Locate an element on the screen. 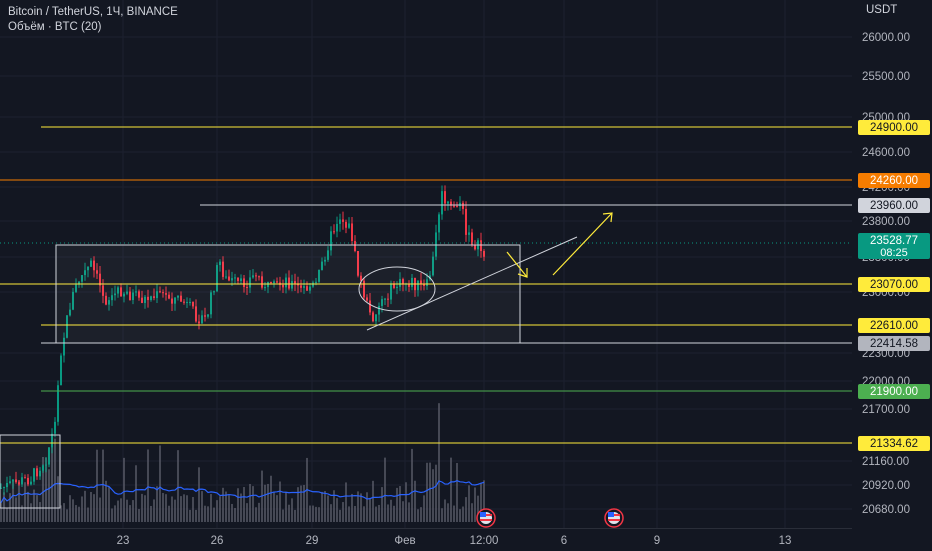 Image resolution: width=932 pixels, height=551 pixels. currency-label: USDT is located at coordinates (882, 10).